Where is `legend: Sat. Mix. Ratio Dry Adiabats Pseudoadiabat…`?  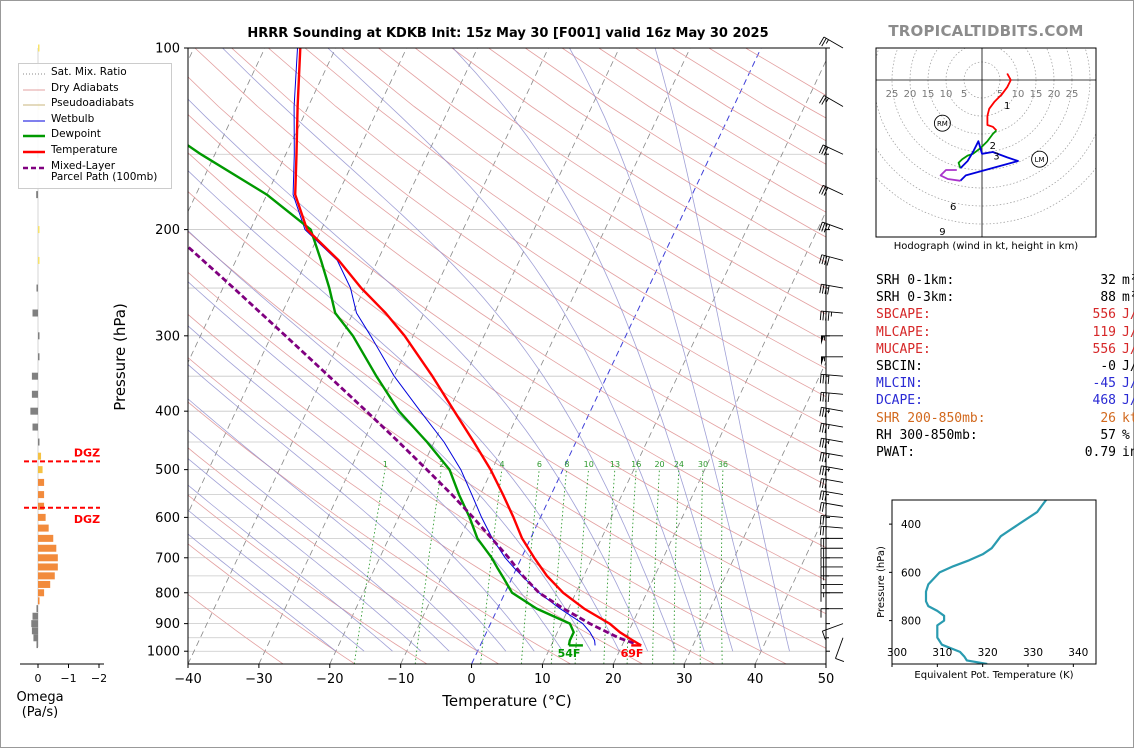 legend: Sat. Mix. Ratio Dry Adiabats Pseudoadiabat… is located at coordinates (95, 126).